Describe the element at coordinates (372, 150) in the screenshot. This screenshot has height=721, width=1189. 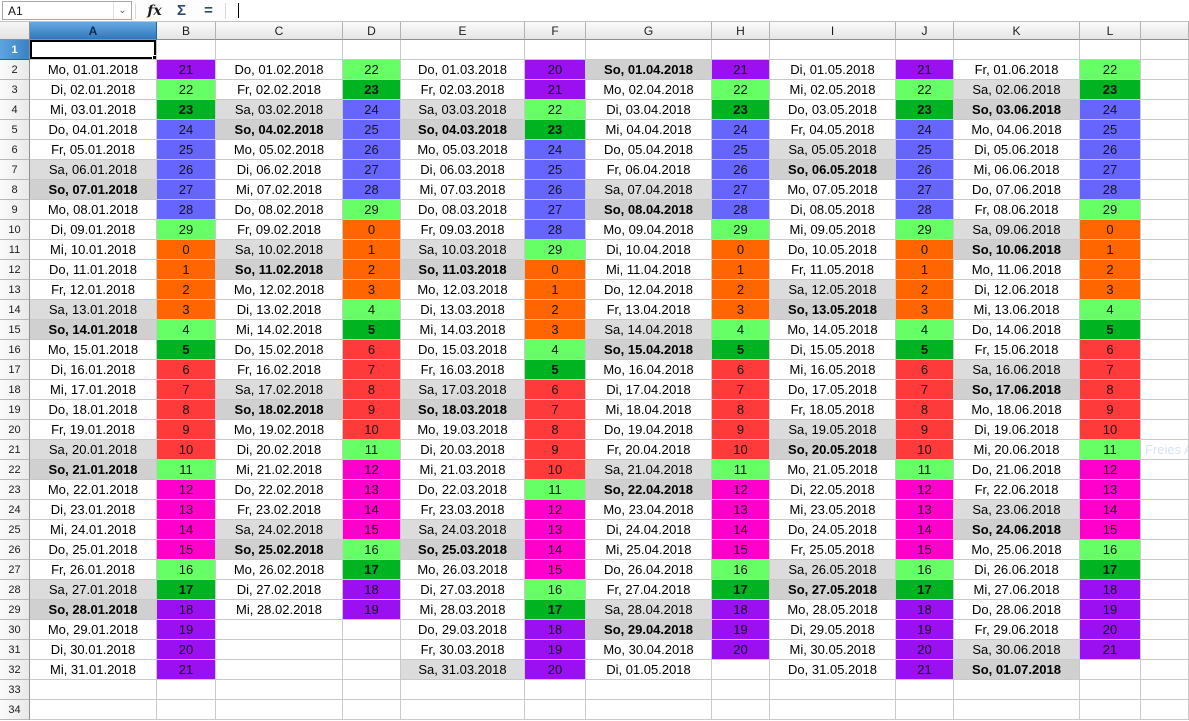
I see `cell-D6: 26` at that location.